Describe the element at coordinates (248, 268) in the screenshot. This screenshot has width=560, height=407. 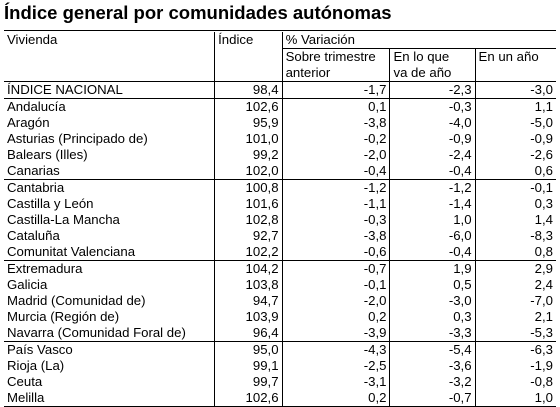
I see `cell-index: 104,2` at that location.